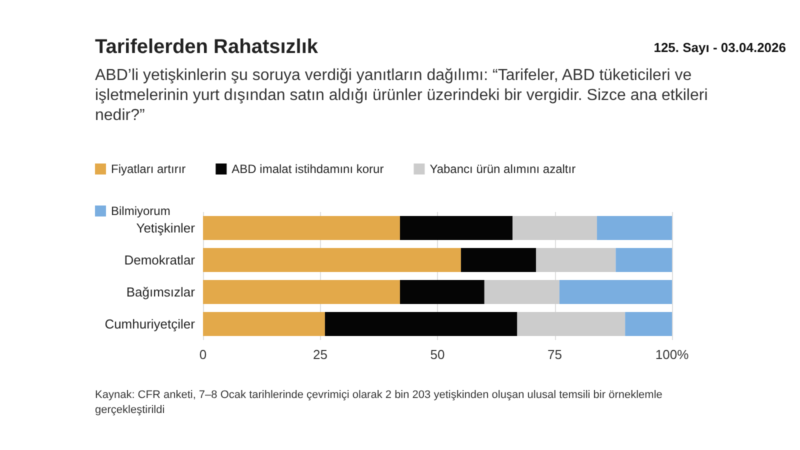 The width and height of the screenshot is (800, 450). Describe the element at coordinates (308, 169) in the screenshot. I see `legend-label: ABD imalat istihdamını korur` at that location.